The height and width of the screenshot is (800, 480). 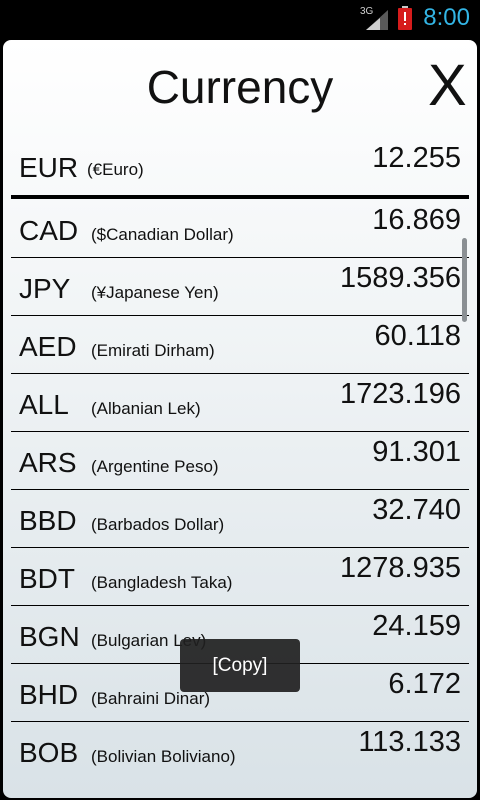 I want to click on currency-name: (¥Japanese Yen), so click(x=155, y=292).